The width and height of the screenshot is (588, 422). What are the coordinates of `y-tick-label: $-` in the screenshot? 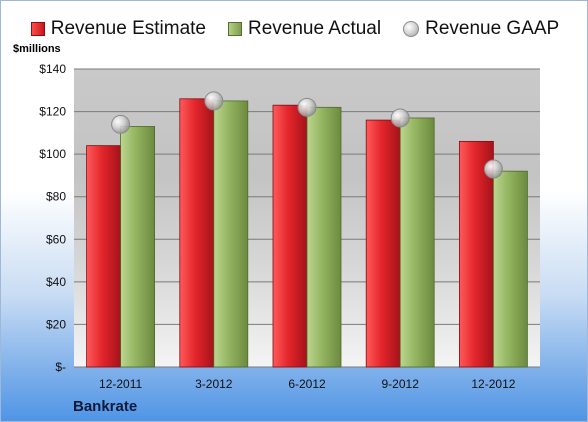 It's located at (60, 367).